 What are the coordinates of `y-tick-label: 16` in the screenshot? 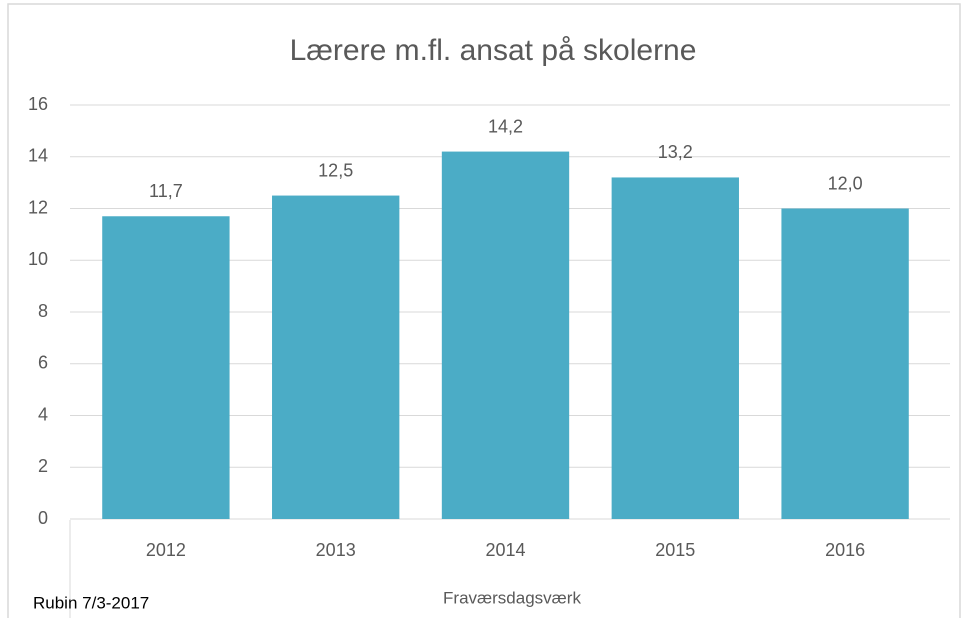 It's located at (38, 104).